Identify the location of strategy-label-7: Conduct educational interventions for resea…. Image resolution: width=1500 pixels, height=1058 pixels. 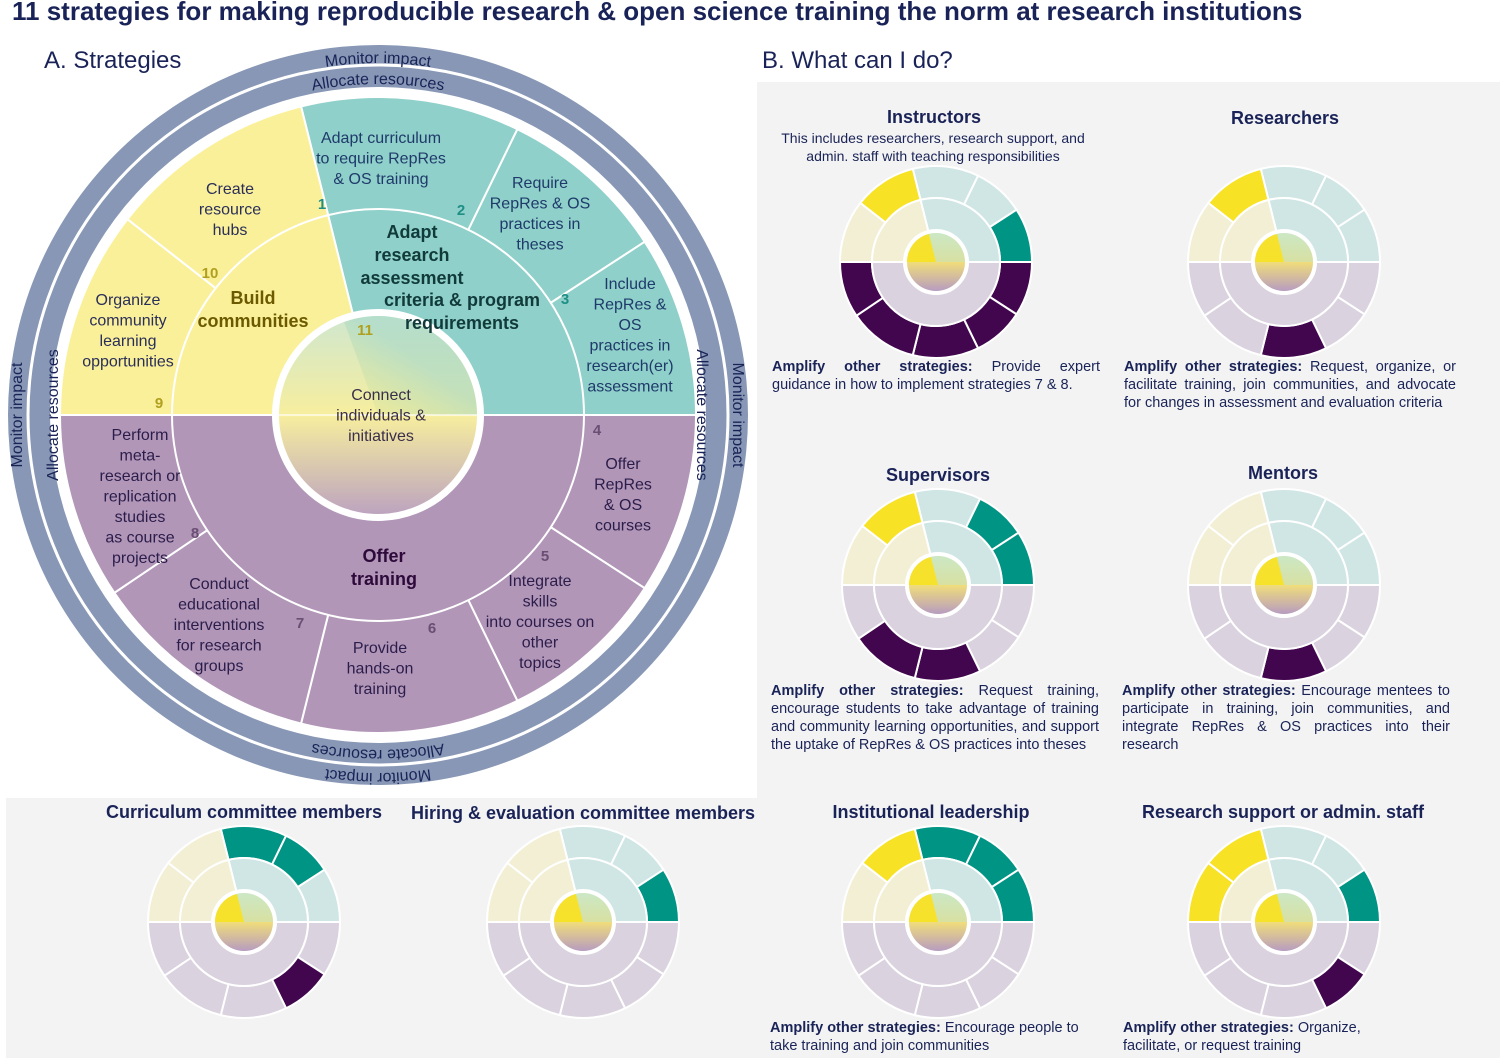
(219, 625).